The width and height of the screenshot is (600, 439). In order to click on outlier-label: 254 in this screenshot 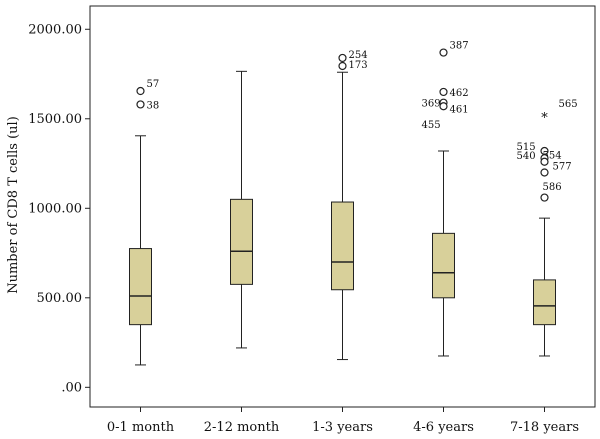, I will do `click(358, 55)`.